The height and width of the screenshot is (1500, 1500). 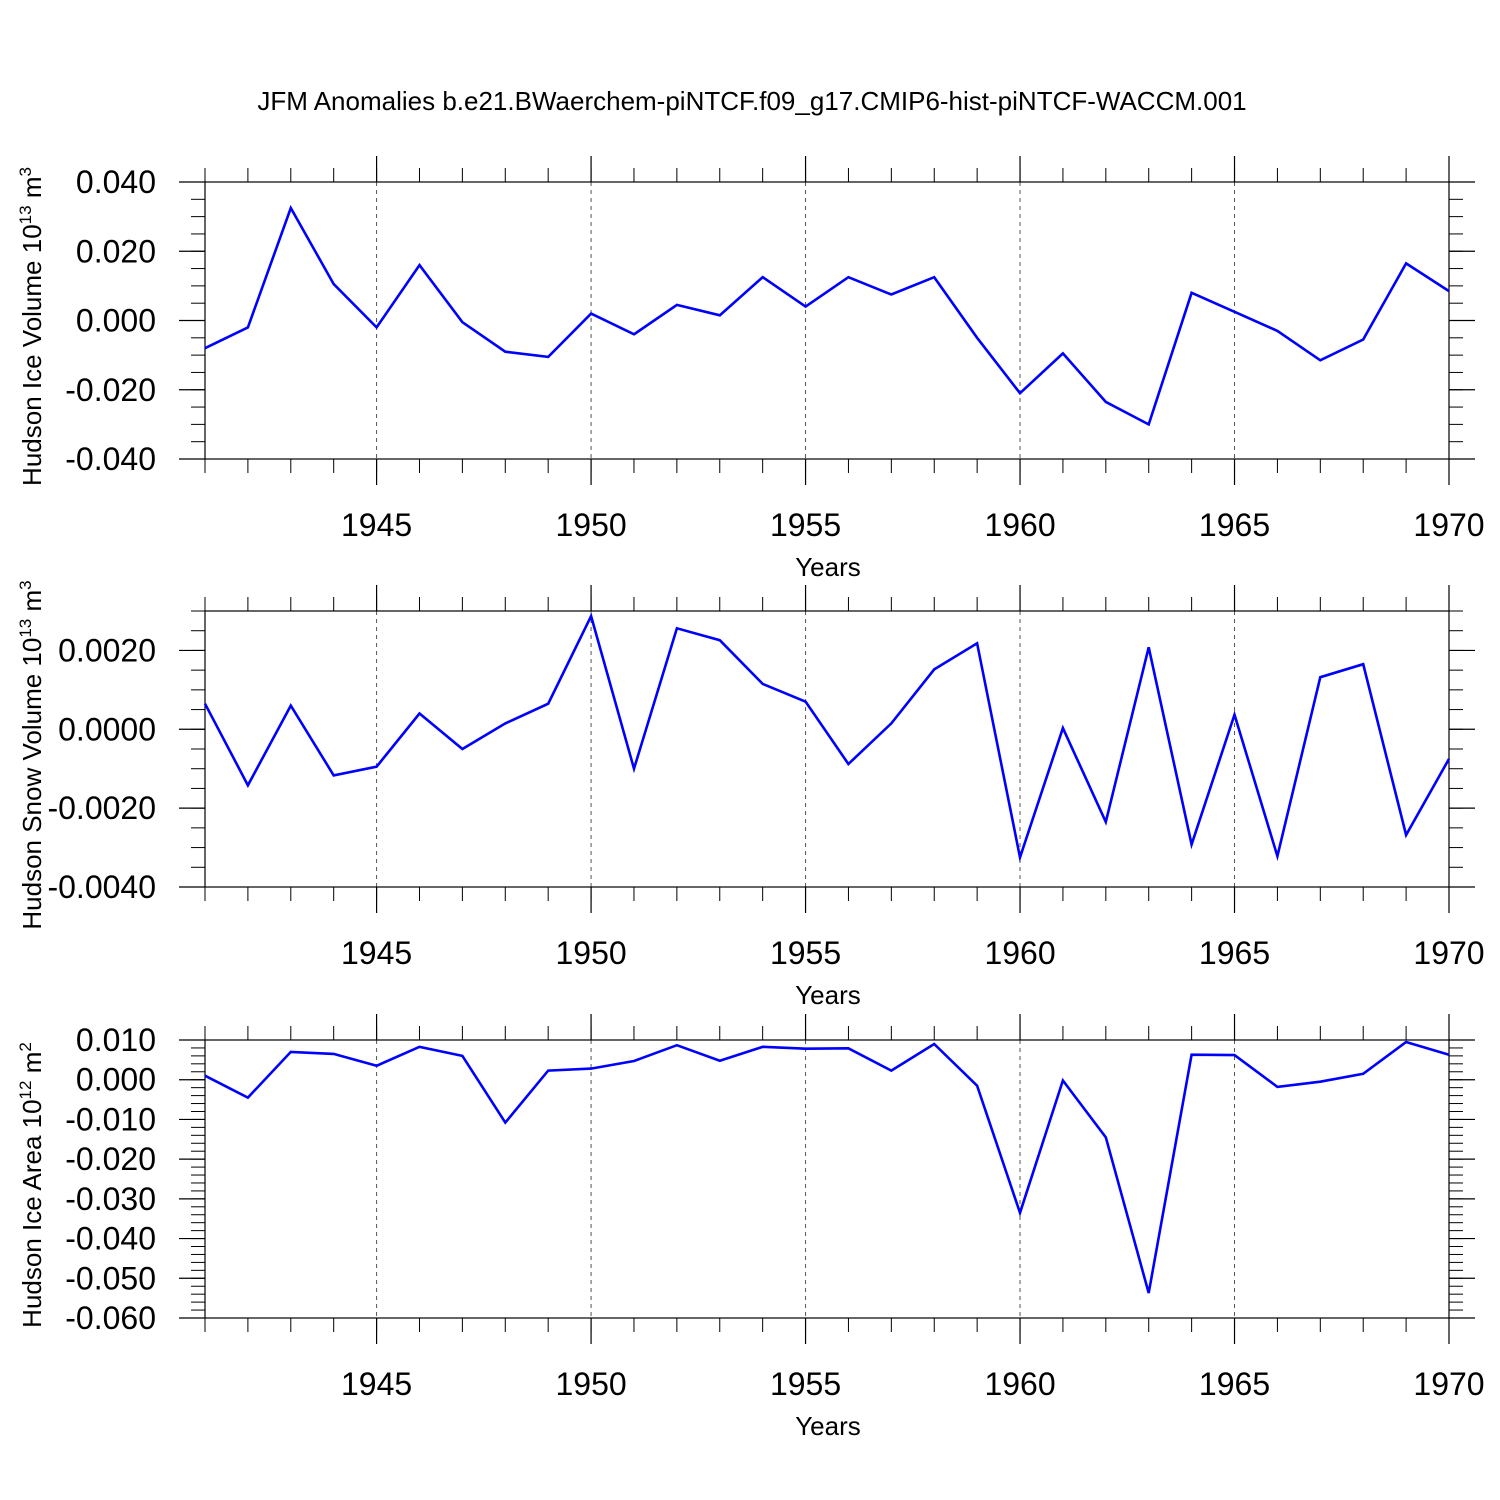 I want to click on y-tick-label: 0.0020, so click(x=107, y=650).